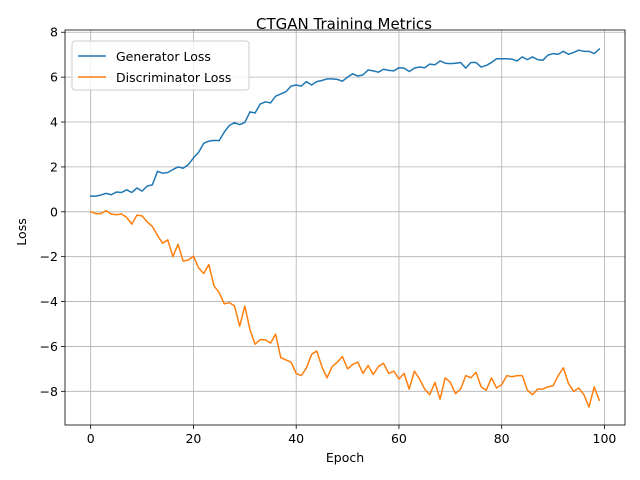 The image size is (640, 480). What do you see at coordinates (173, 77) in the screenshot?
I see `legend-label-discriminator: Discriminator Loss` at bounding box center [173, 77].